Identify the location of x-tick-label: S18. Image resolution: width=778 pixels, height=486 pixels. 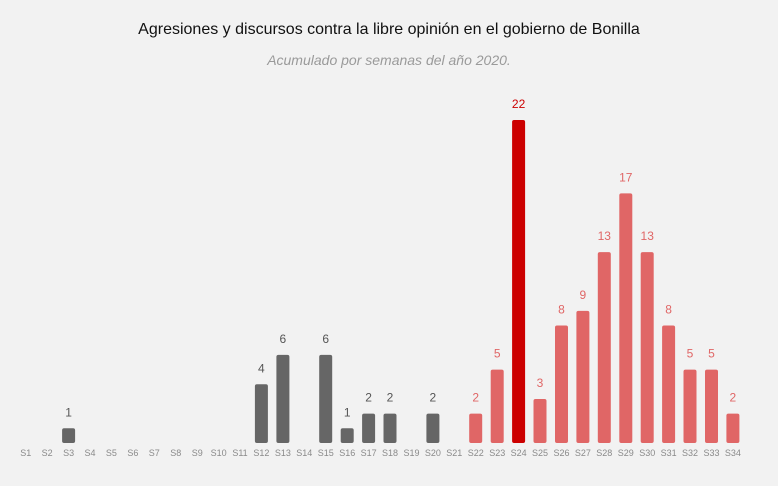
(390, 453).